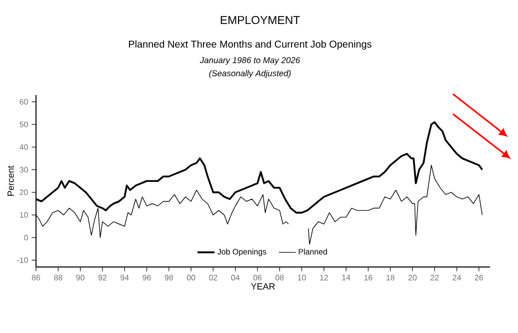 The image size is (518, 333). What do you see at coordinates (250, 74) in the screenshot?
I see `text: (Seasonally Adjusted)` at bounding box center [250, 74].